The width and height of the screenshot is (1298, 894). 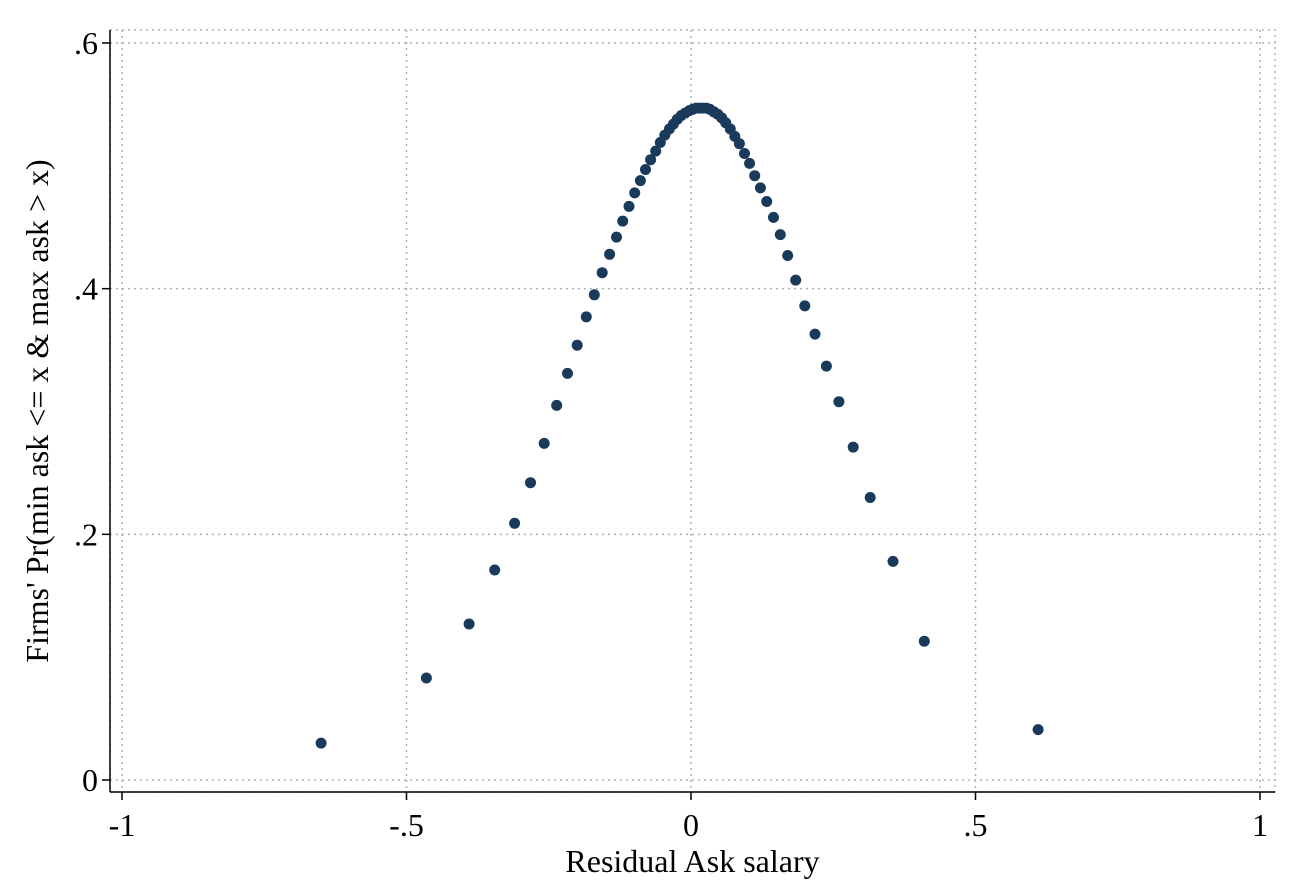 What do you see at coordinates (122, 825) in the screenshot?
I see `x-tick-label: -1` at bounding box center [122, 825].